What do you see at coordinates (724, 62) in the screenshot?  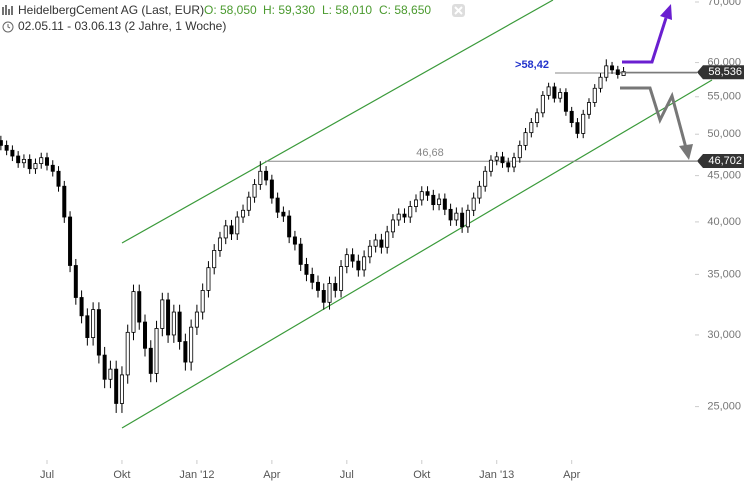 I see `y-tick-label: 60,000` at bounding box center [724, 62].